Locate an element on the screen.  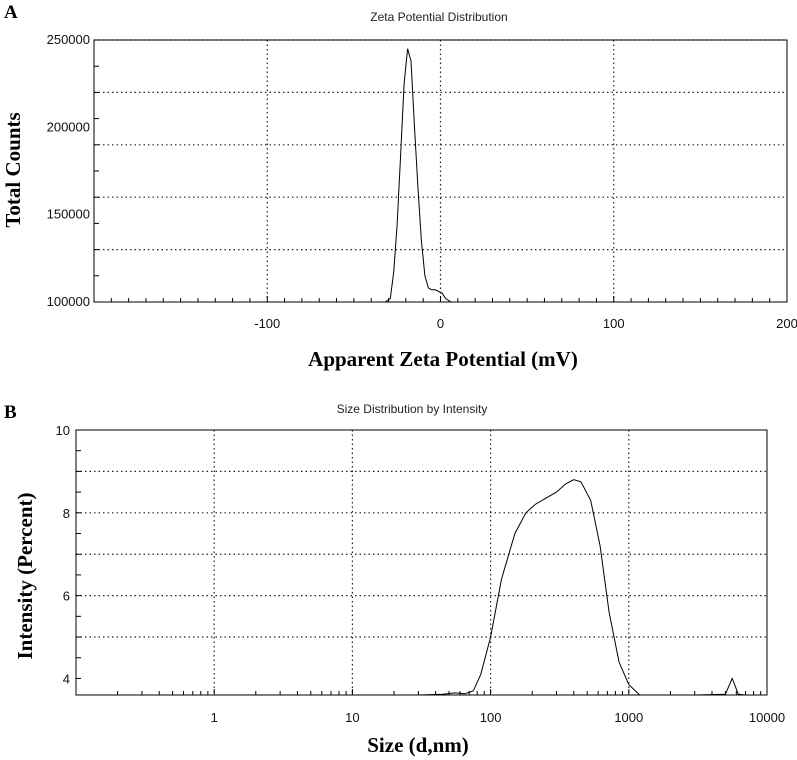
size-x-tick-label: 1000 is located at coordinates (628, 717).